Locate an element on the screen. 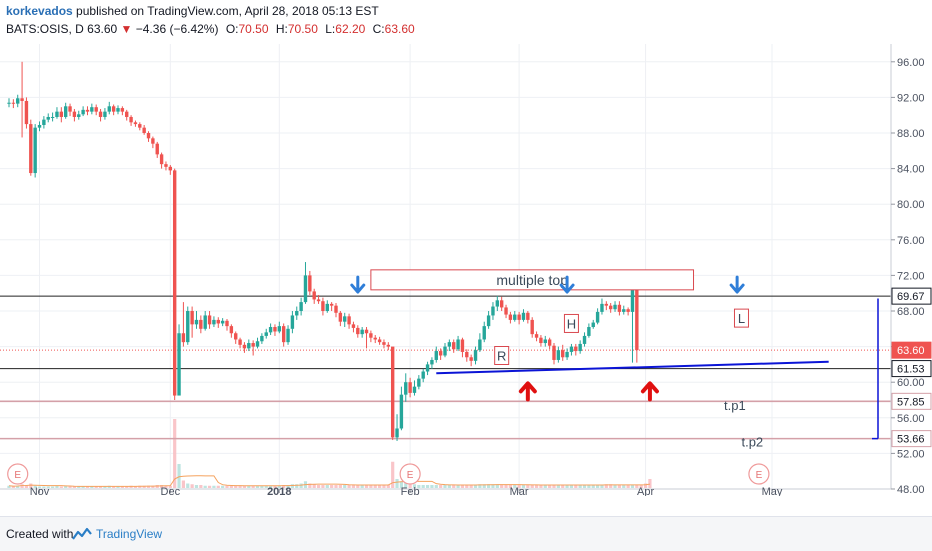  time-axis-label: Nov is located at coordinates (40, 491).